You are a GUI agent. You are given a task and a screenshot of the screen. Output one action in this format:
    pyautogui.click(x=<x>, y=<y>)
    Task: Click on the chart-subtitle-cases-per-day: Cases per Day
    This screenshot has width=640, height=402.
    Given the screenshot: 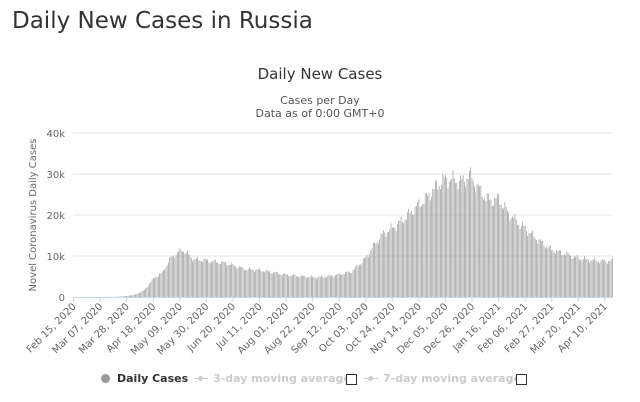 What is the action you would take?
    pyautogui.click(x=320, y=100)
    